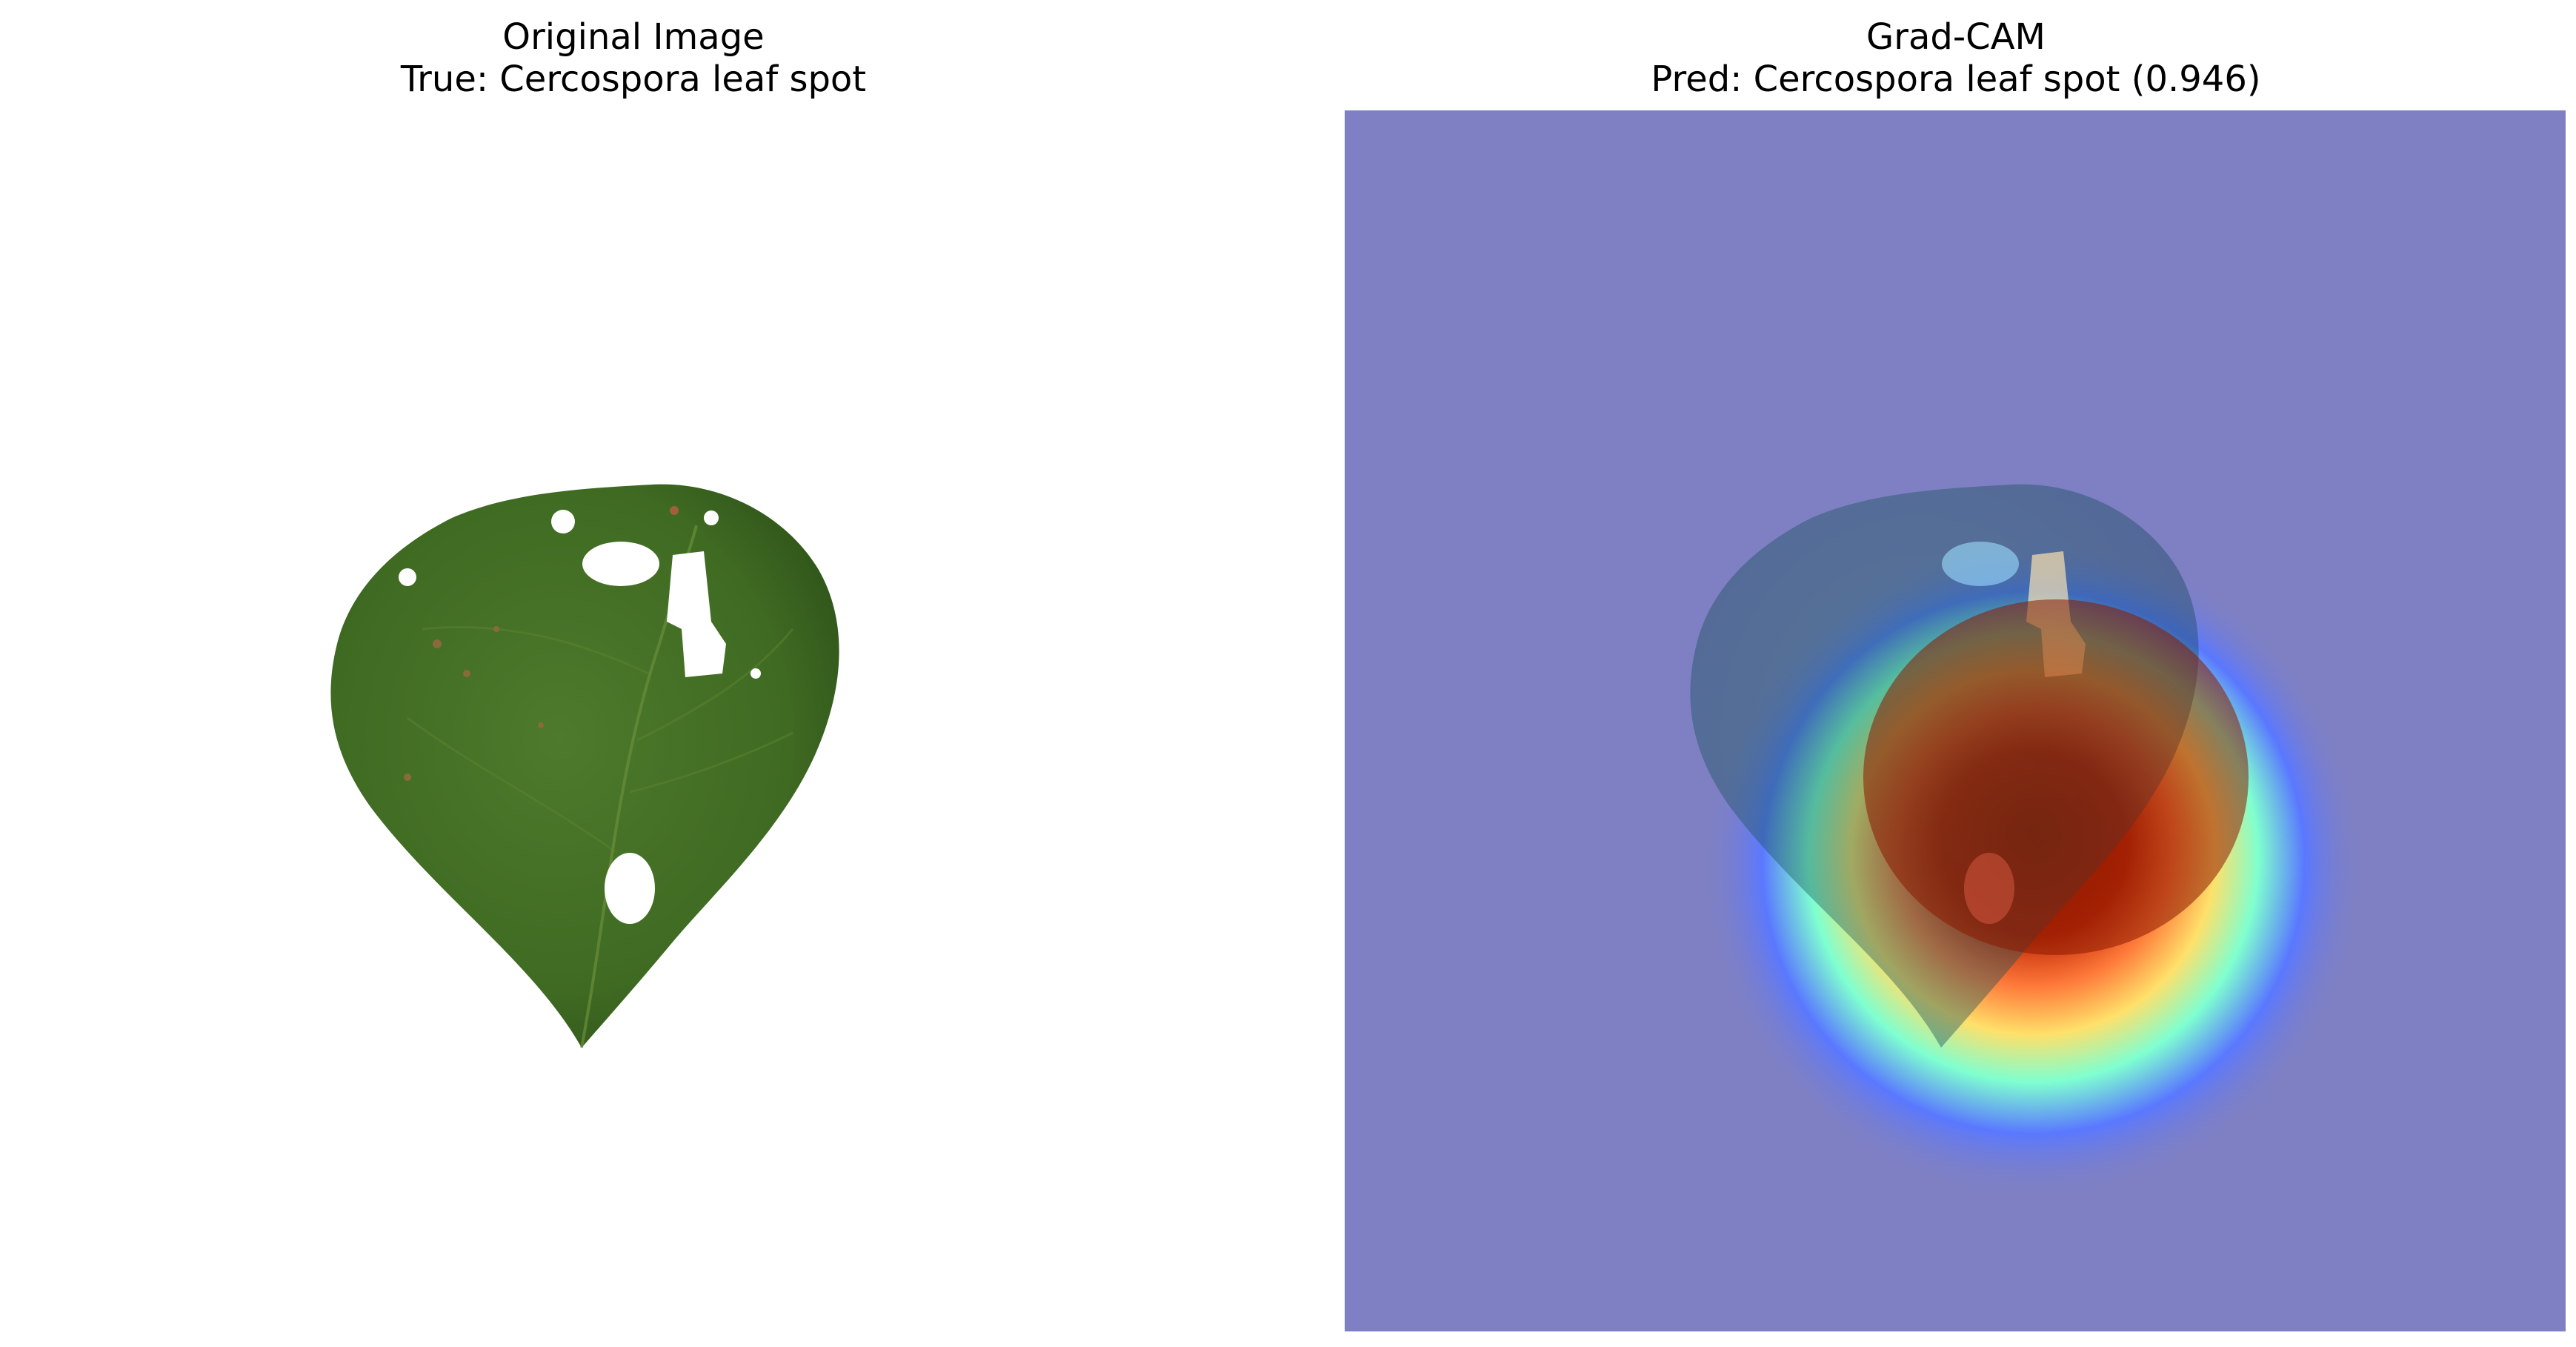 The image size is (2576, 1347). I want to click on left-title-line2: True: Cercospora leaf spot, so click(633, 79).